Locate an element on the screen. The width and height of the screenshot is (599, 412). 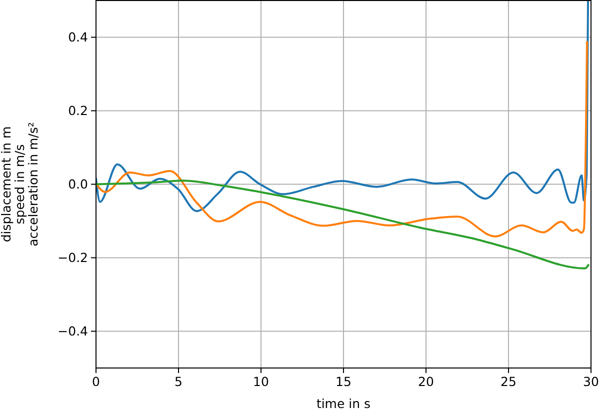
x-tick-label: 25 is located at coordinates (508, 381).